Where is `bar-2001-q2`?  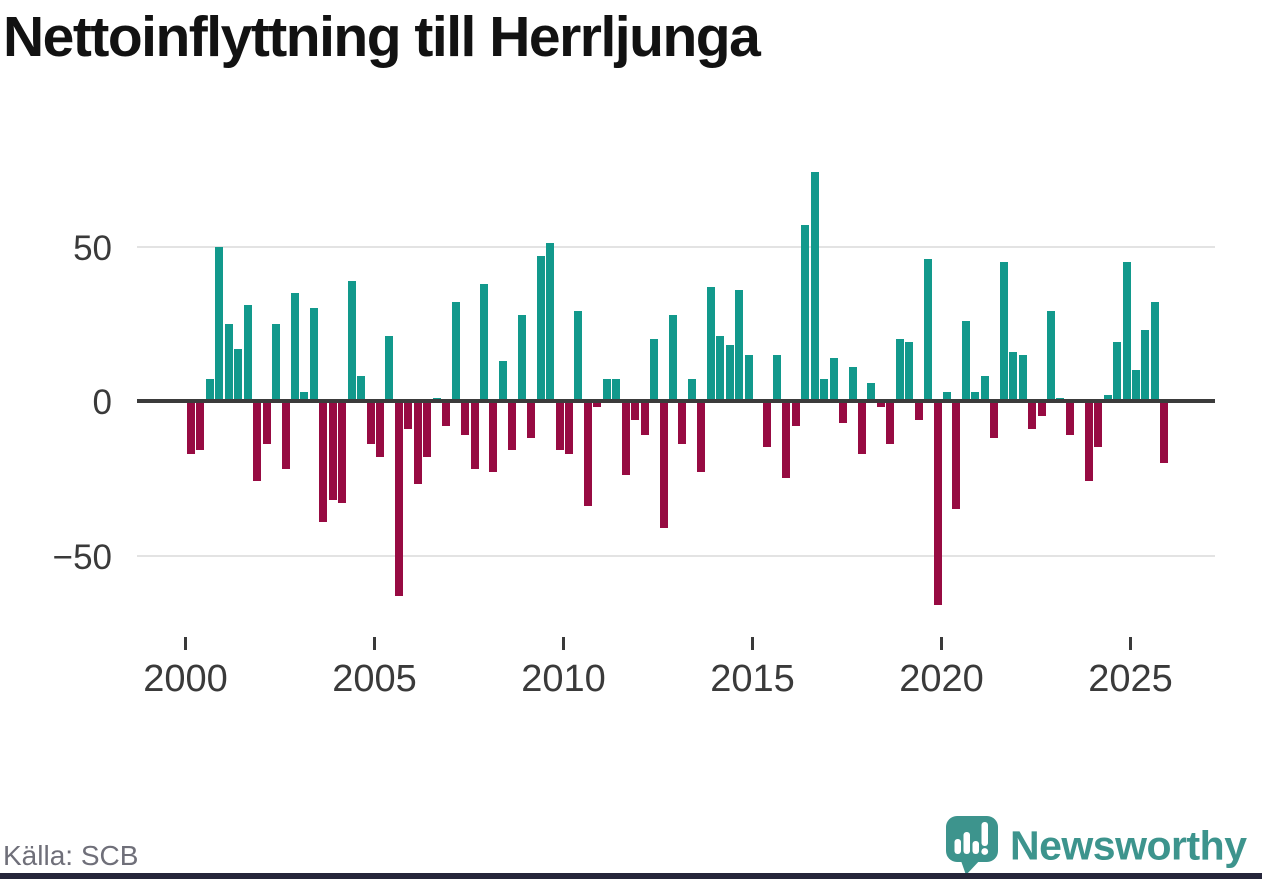
bar-2001-q2 is located at coordinates (238, 374).